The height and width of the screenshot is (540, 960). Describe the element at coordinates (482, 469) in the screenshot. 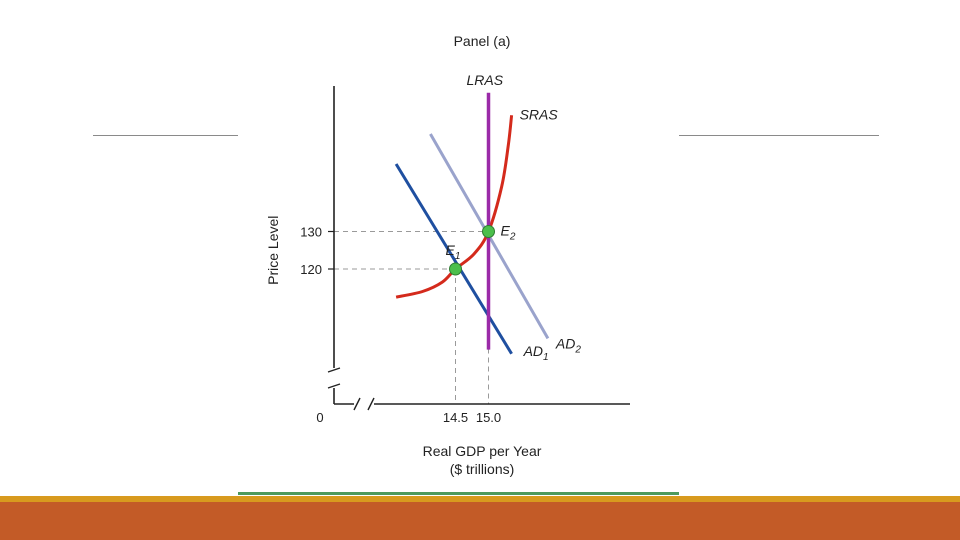

I see `x-axis-unit-label: ($ trillions)` at that location.